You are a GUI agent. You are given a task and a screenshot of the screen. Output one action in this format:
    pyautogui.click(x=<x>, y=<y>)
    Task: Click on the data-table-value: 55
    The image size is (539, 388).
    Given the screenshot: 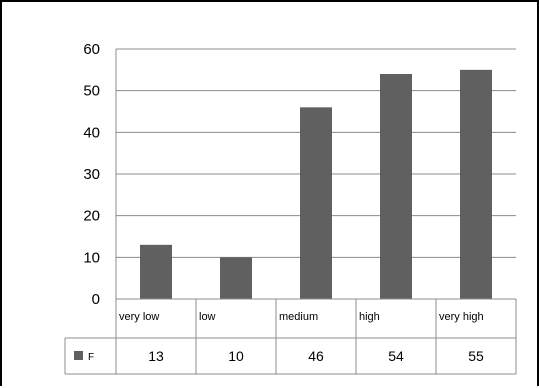 What is the action you would take?
    pyautogui.click(x=476, y=356)
    